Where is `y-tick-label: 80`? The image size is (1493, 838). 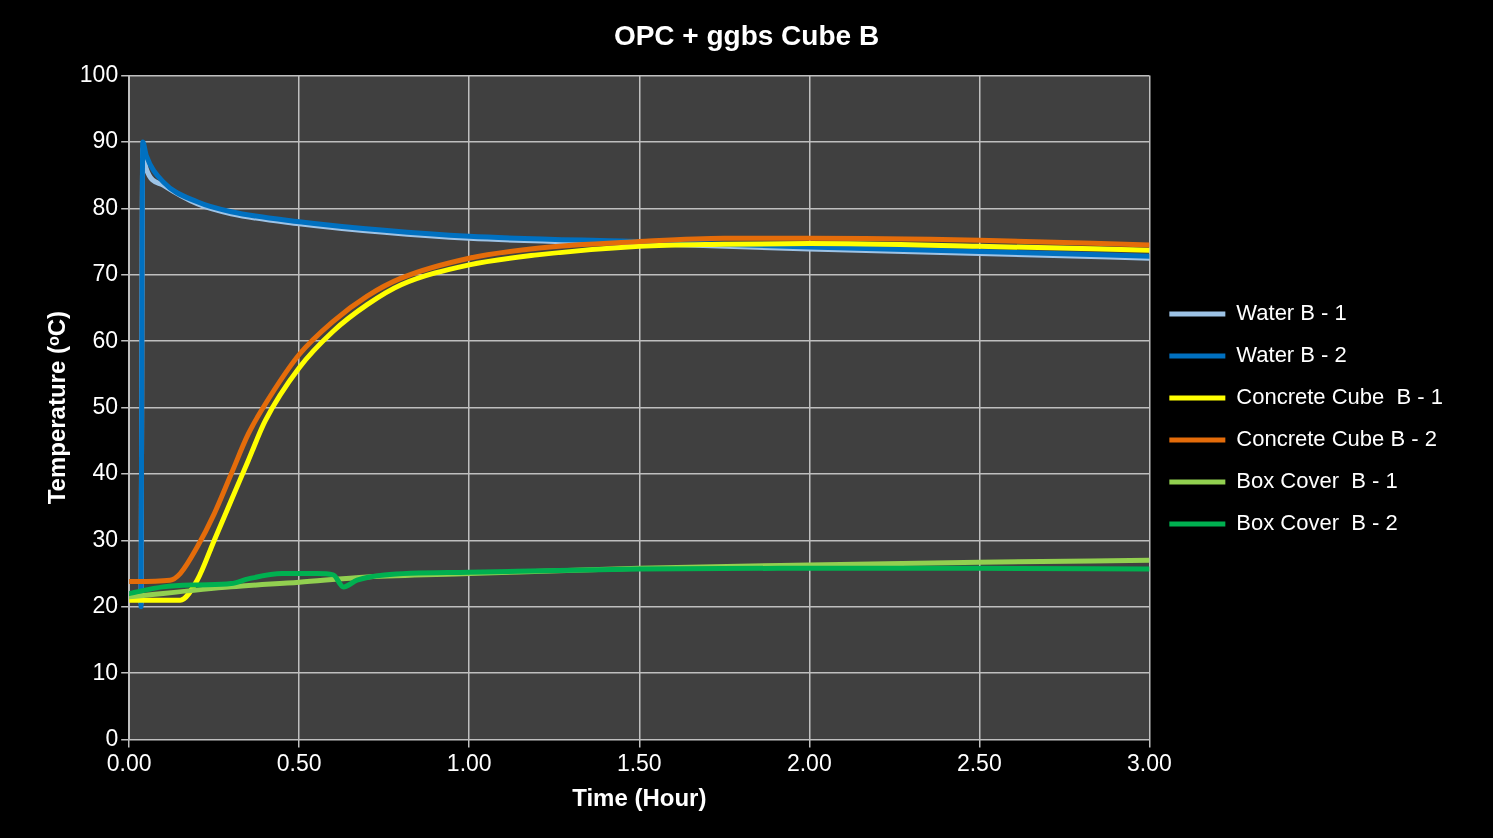
y-tick-label: 80 is located at coordinates (105, 206).